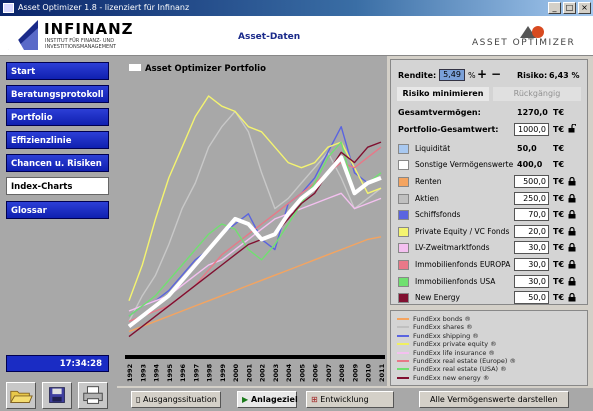 The height and width of the screenshot is (411, 593). What do you see at coordinates (455, 281) in the screenshot?
I see `asset-label: Immobilienfonds USA` at bounding box center [455, 281].